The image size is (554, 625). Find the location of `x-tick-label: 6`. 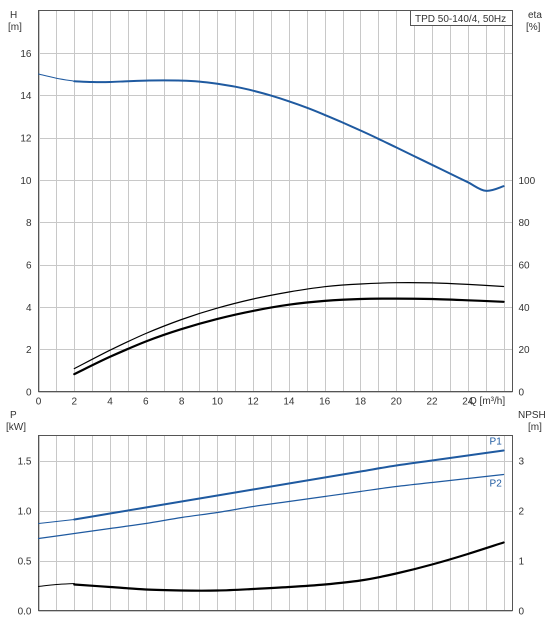

x-tick-label: 6 is located at coordinates (146, 402).